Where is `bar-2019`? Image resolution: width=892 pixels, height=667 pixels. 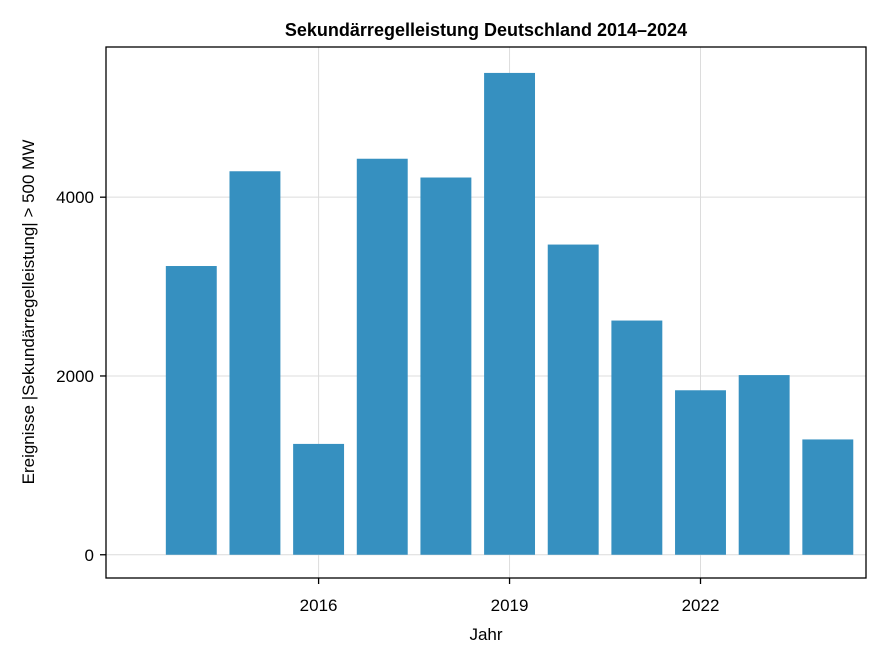 bar-2019 is located at coordinates (510, 313).